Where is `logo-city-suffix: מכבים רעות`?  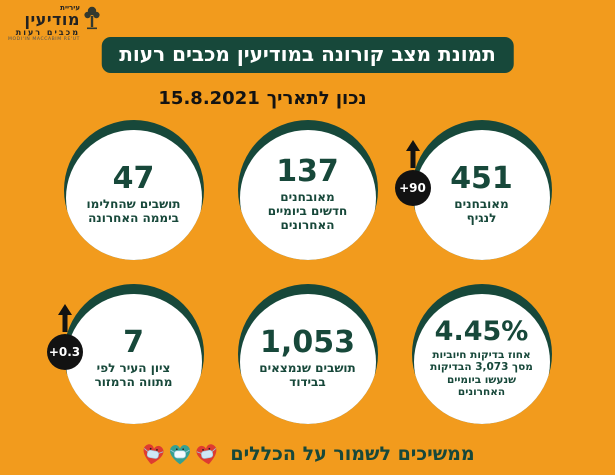 logo-city-suffix: מכבים רעות is located at coordinates (47, 33).